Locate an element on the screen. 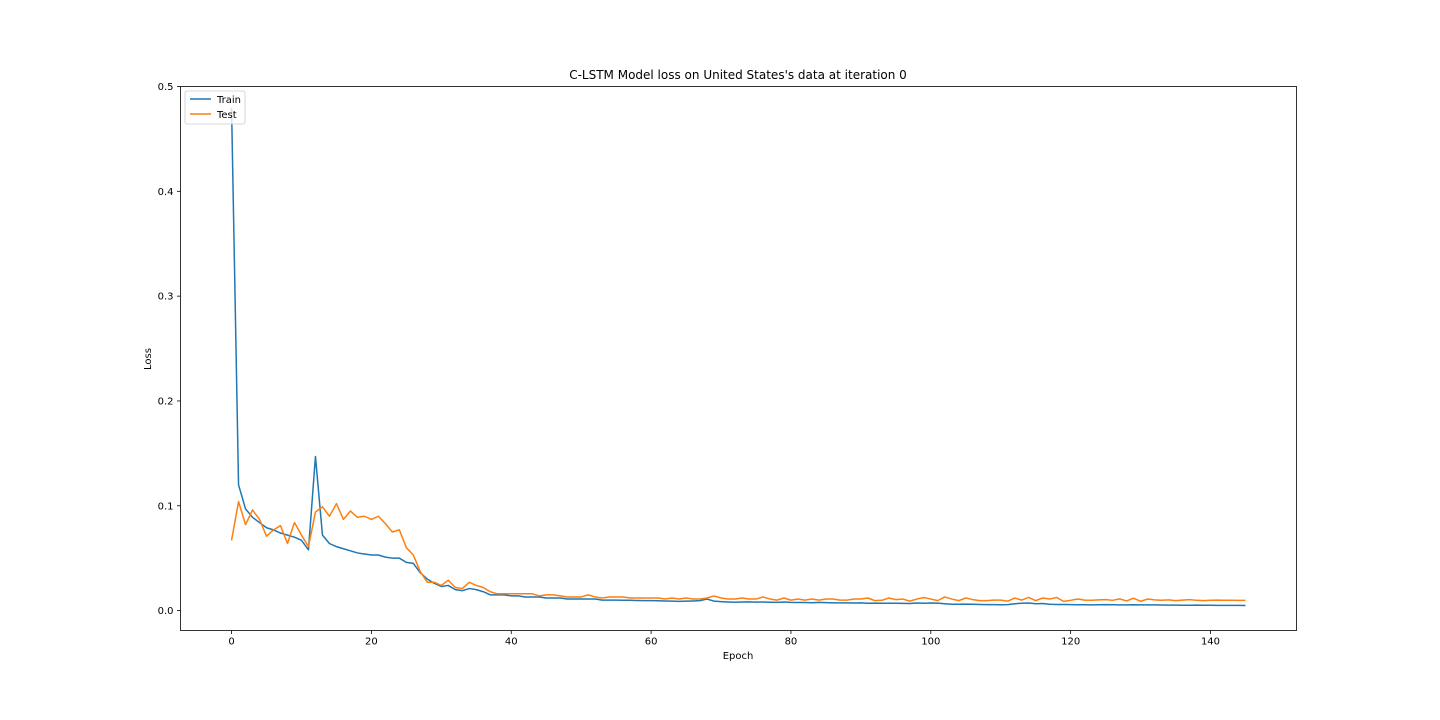 This screenshot has height=720, width=1440. y-tick-label: 0.0 is located at coordinates (166, 611).